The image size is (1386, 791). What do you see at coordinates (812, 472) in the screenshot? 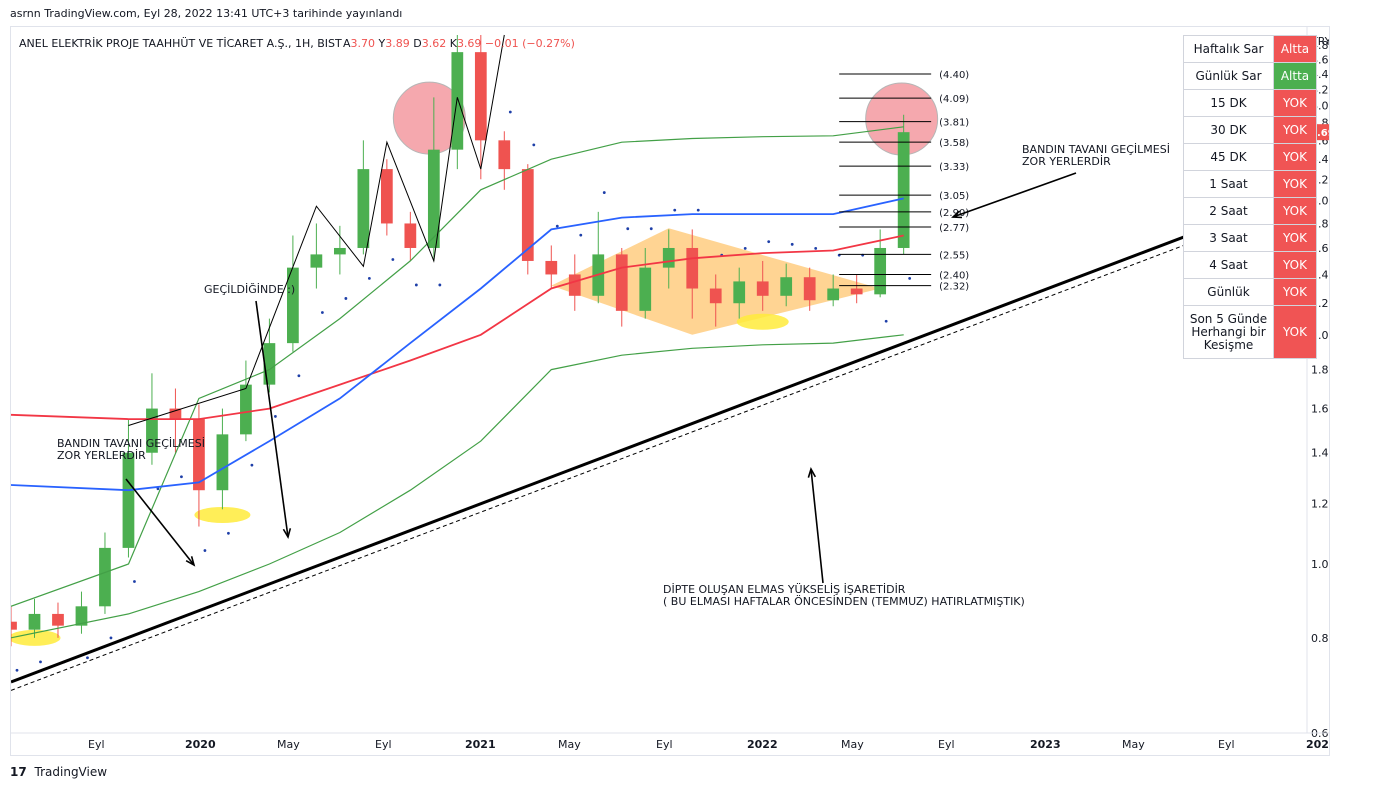
I see `arrow-diamond-head` at bounding box center [812, 472].